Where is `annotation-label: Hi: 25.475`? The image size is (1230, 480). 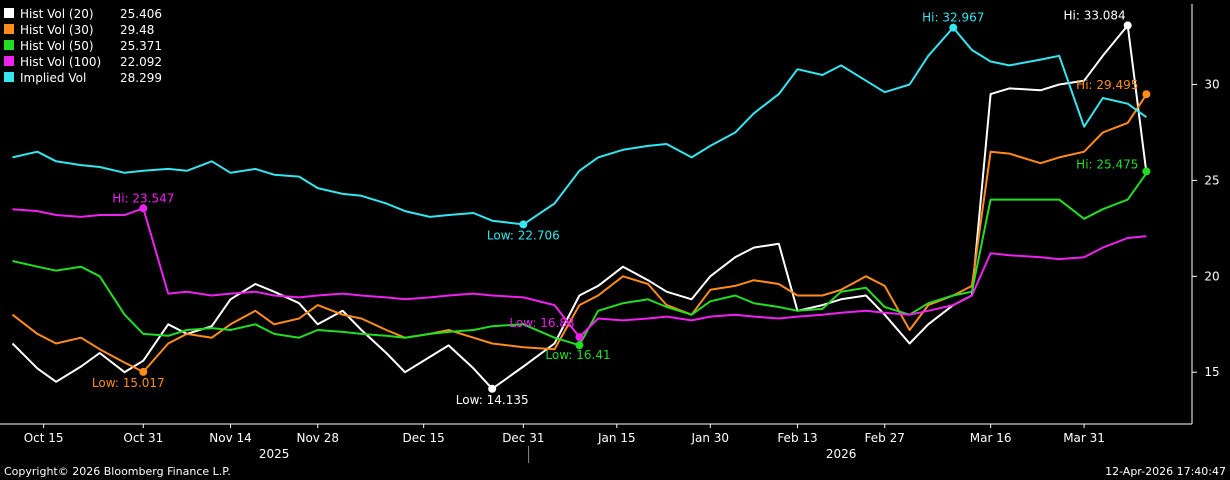 annotation-label: Hi: 25.475 is located at coordinates (1107, 164).